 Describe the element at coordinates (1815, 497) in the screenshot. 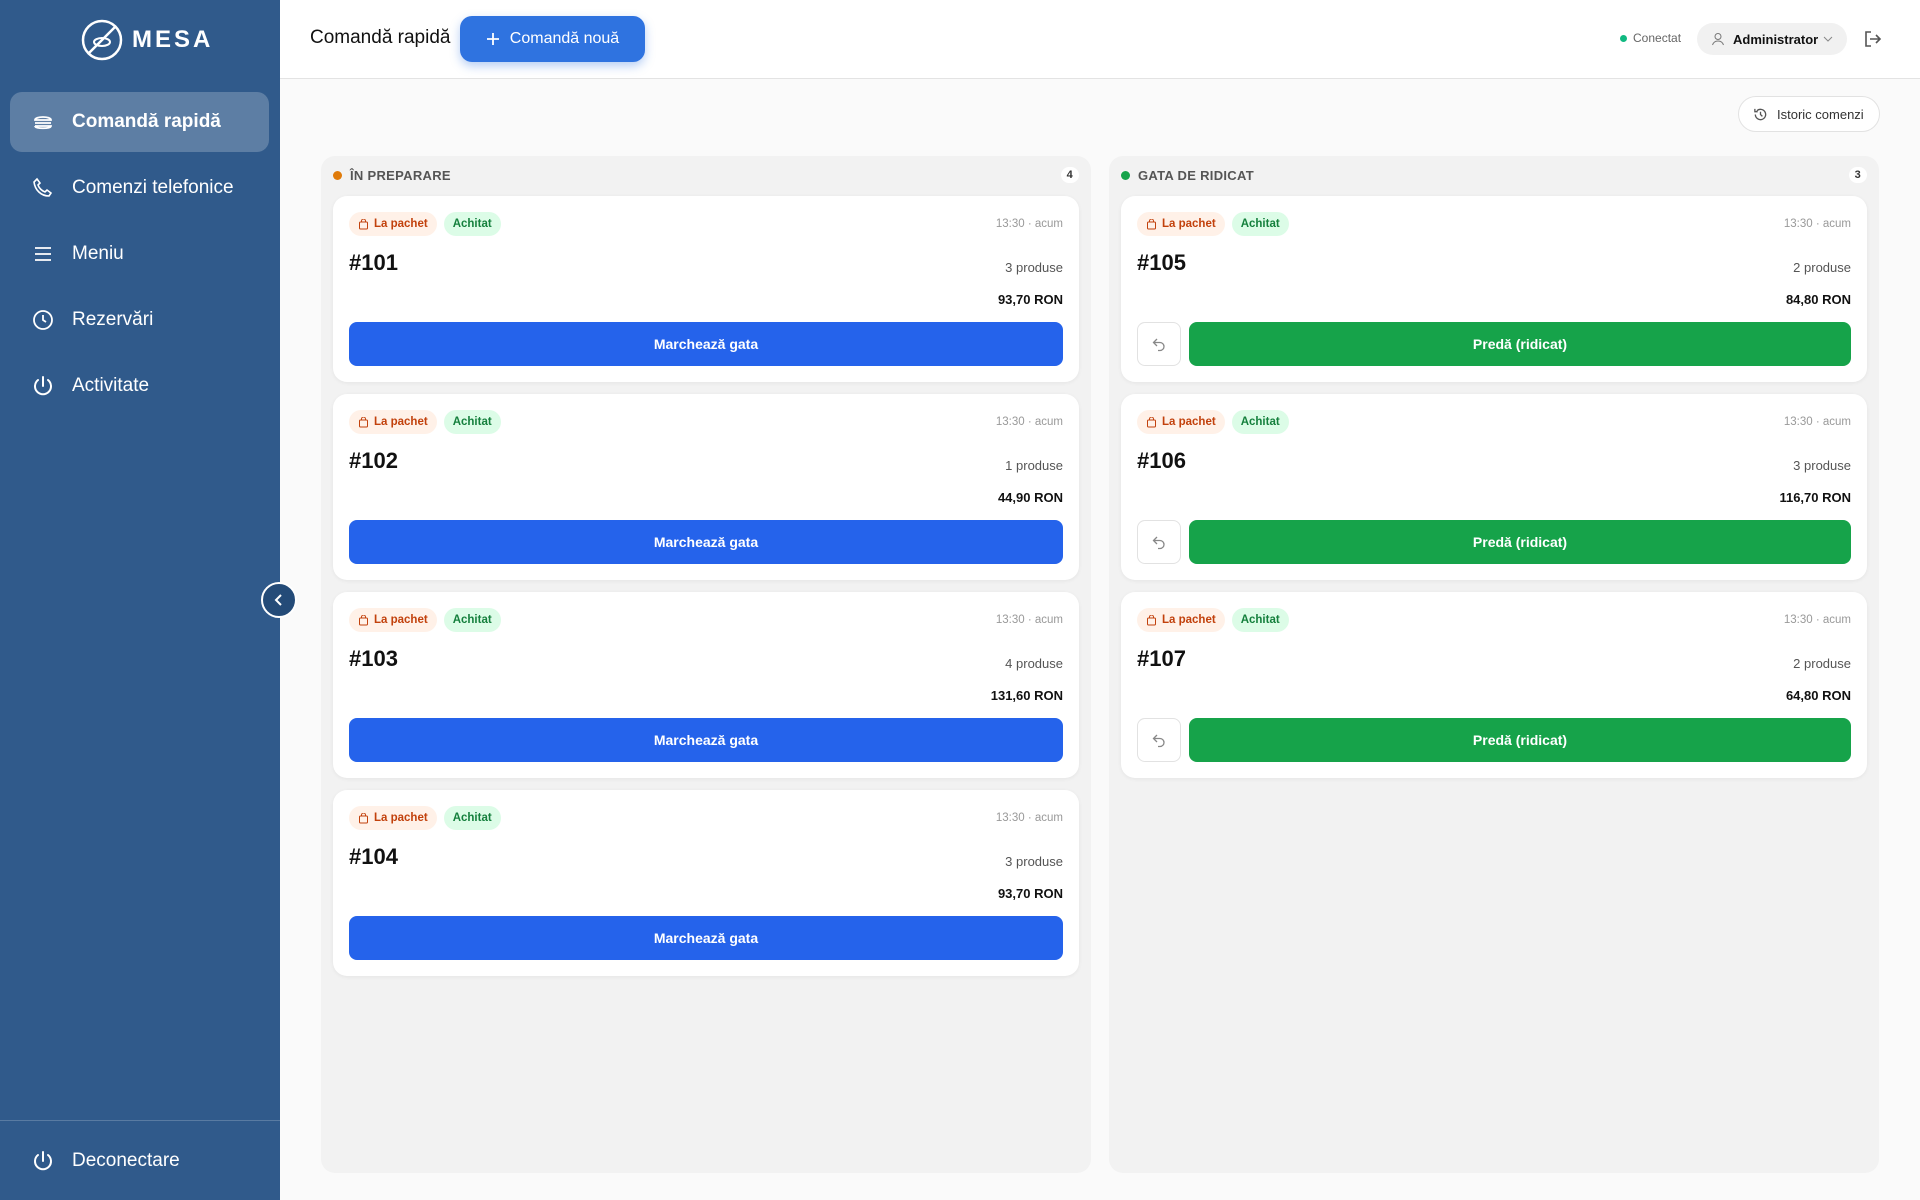

I see `total: 116,70 RON` at that location.